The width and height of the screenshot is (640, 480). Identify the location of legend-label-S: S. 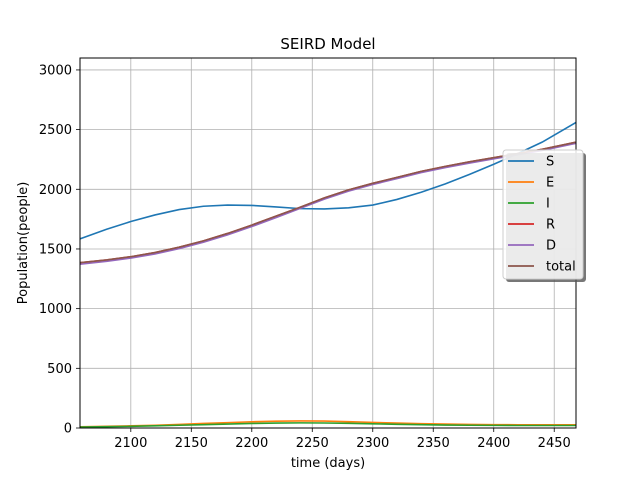
(550, 162).